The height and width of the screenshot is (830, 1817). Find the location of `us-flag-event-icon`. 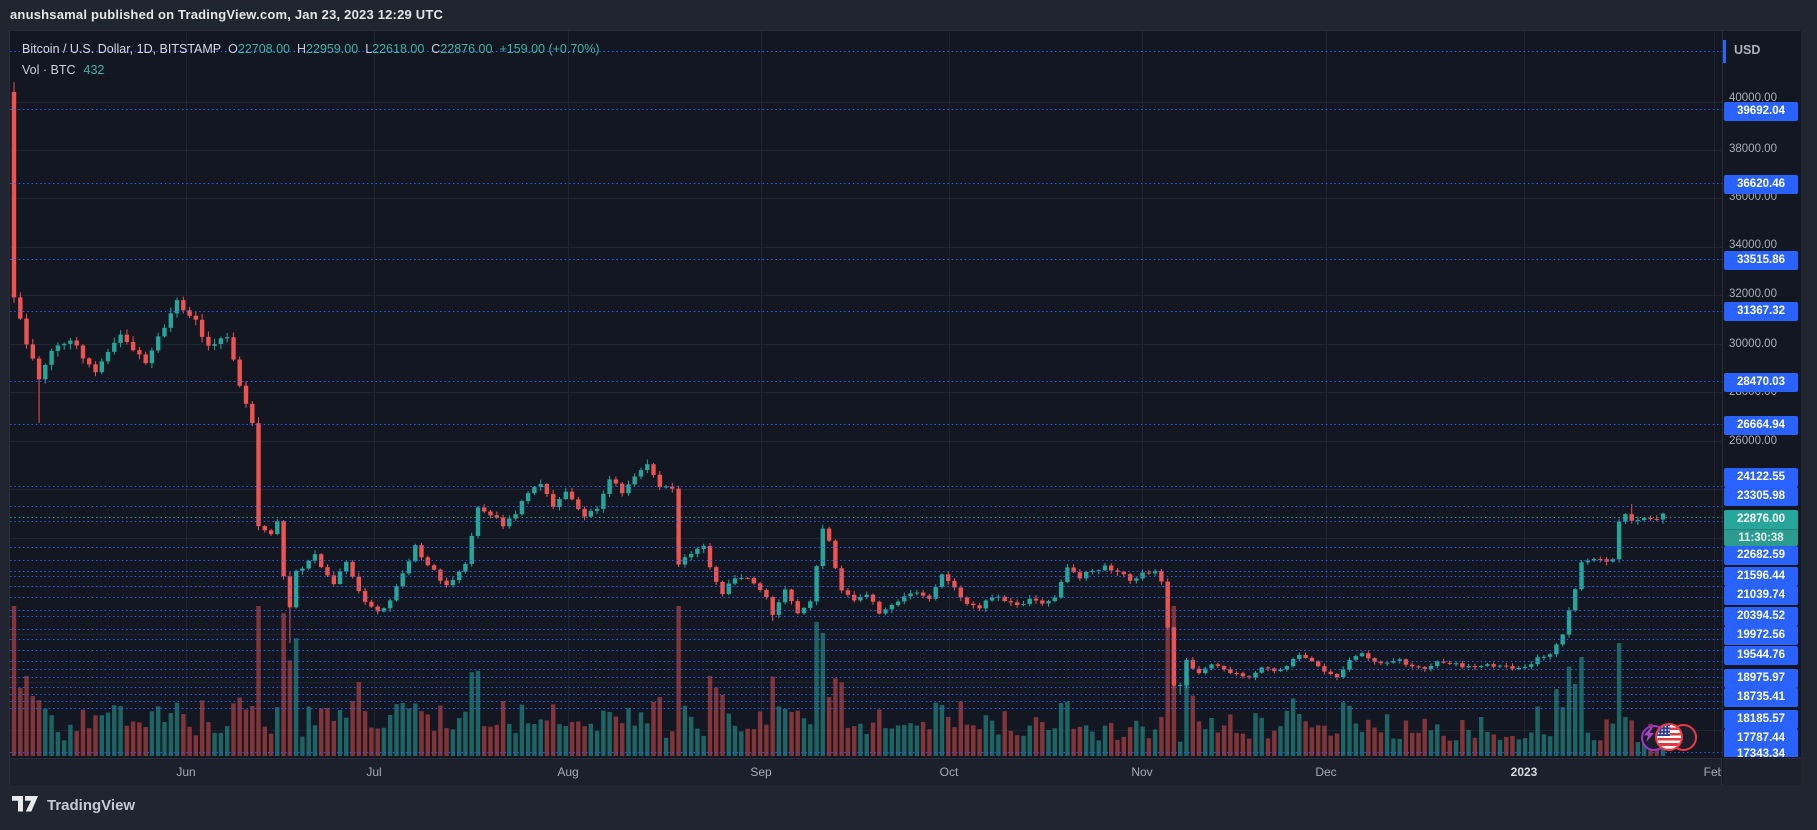

us-flag-event-icon is located at coordinates (1669, 737).